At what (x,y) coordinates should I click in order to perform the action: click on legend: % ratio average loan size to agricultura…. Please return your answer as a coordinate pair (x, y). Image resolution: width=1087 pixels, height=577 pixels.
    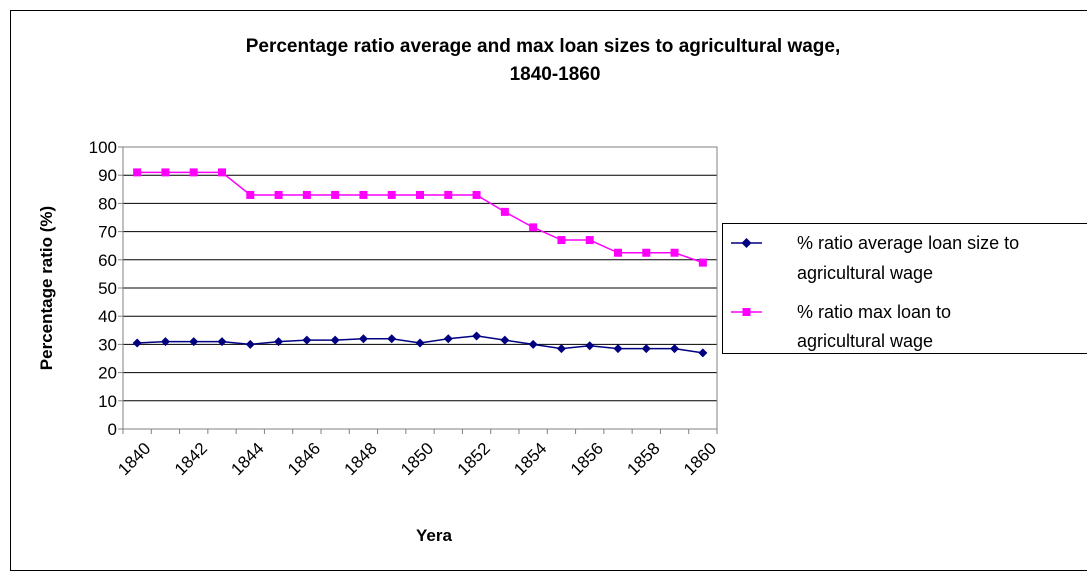
    Looking at the image, I should click on (905, 289).